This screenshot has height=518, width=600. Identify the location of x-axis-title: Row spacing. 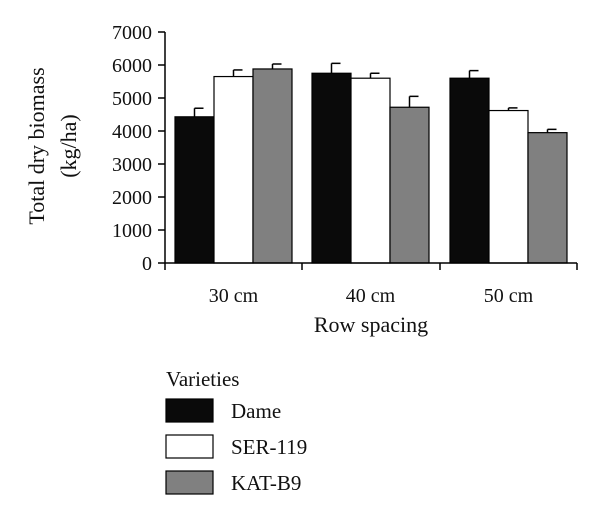
(371, 324).